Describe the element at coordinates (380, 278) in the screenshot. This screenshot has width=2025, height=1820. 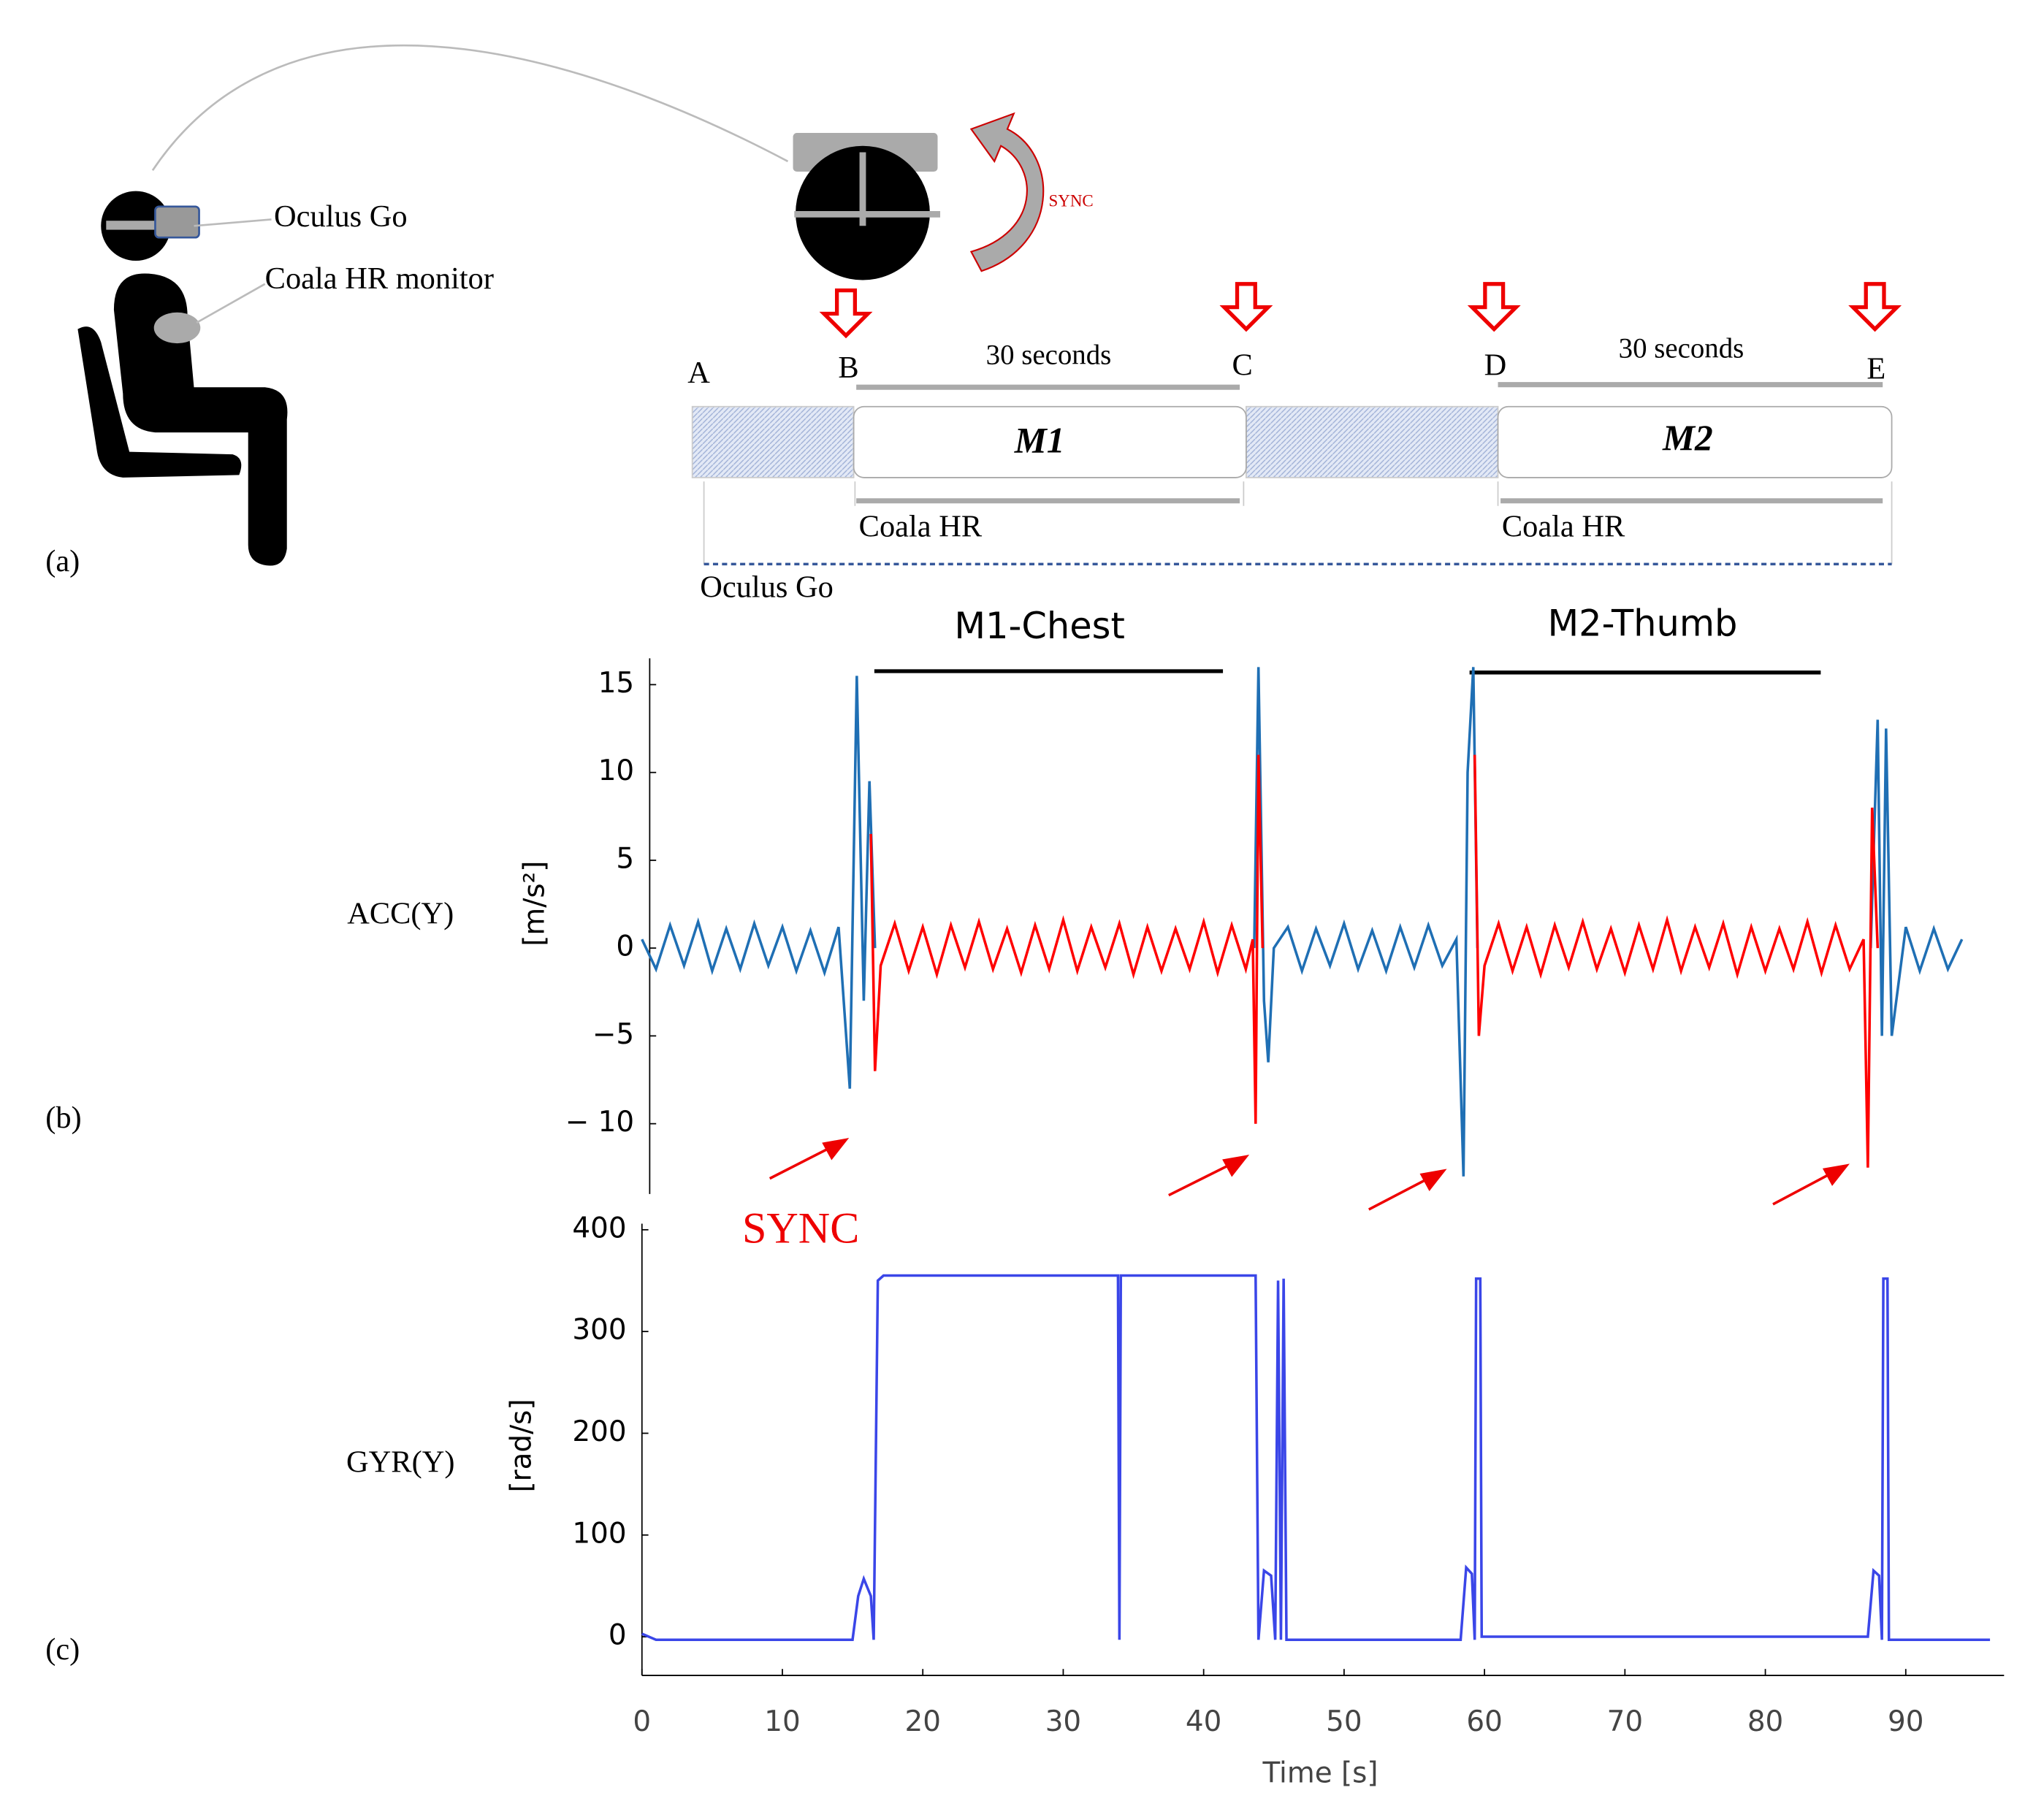
I see `device-label: Coala HR monitor` at that location.